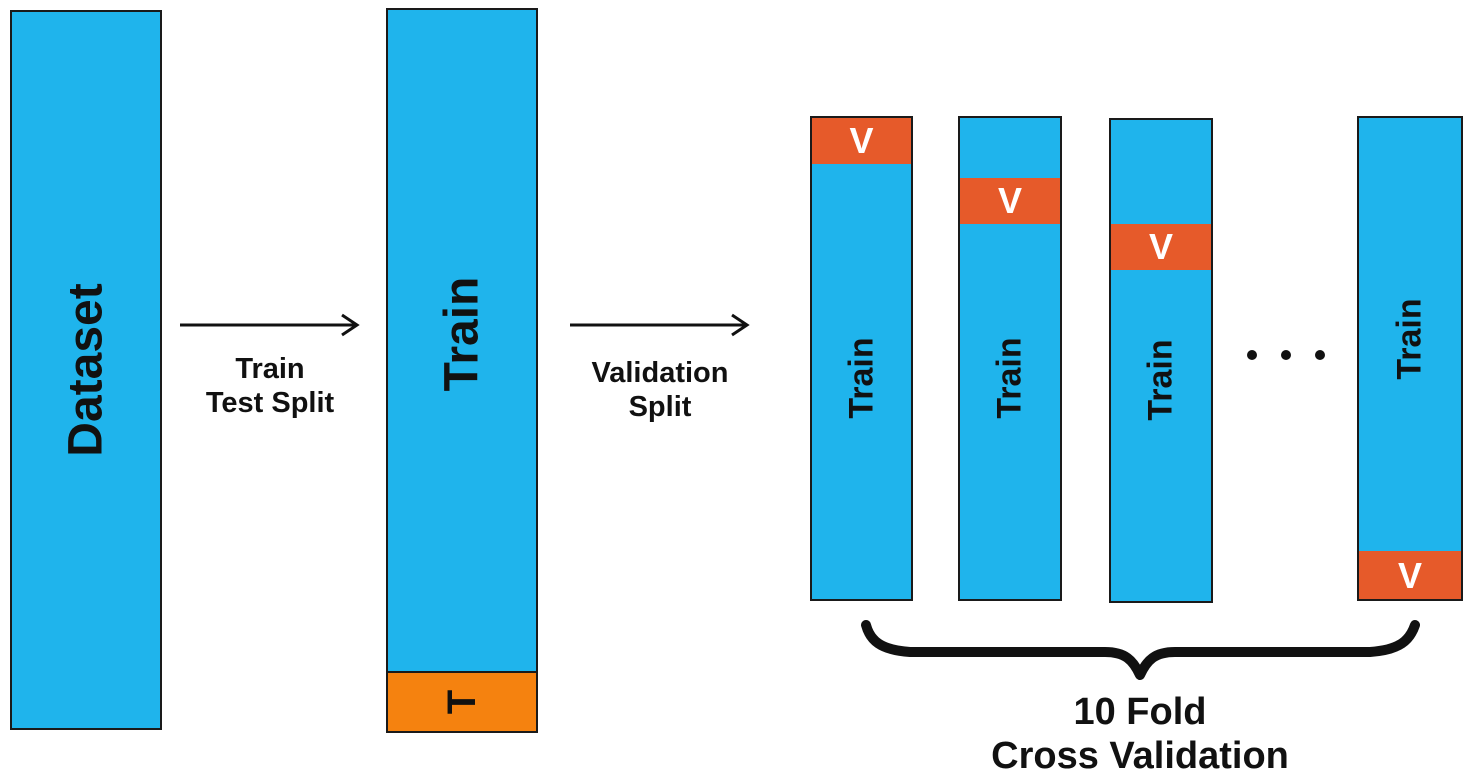 Image resolution: width=1477 pixels, height=782 pixels. What do you see at coordinates (660, 407) in the screenshot?
I see `validation-split-line2: Split` at bounding box center [660, 407].